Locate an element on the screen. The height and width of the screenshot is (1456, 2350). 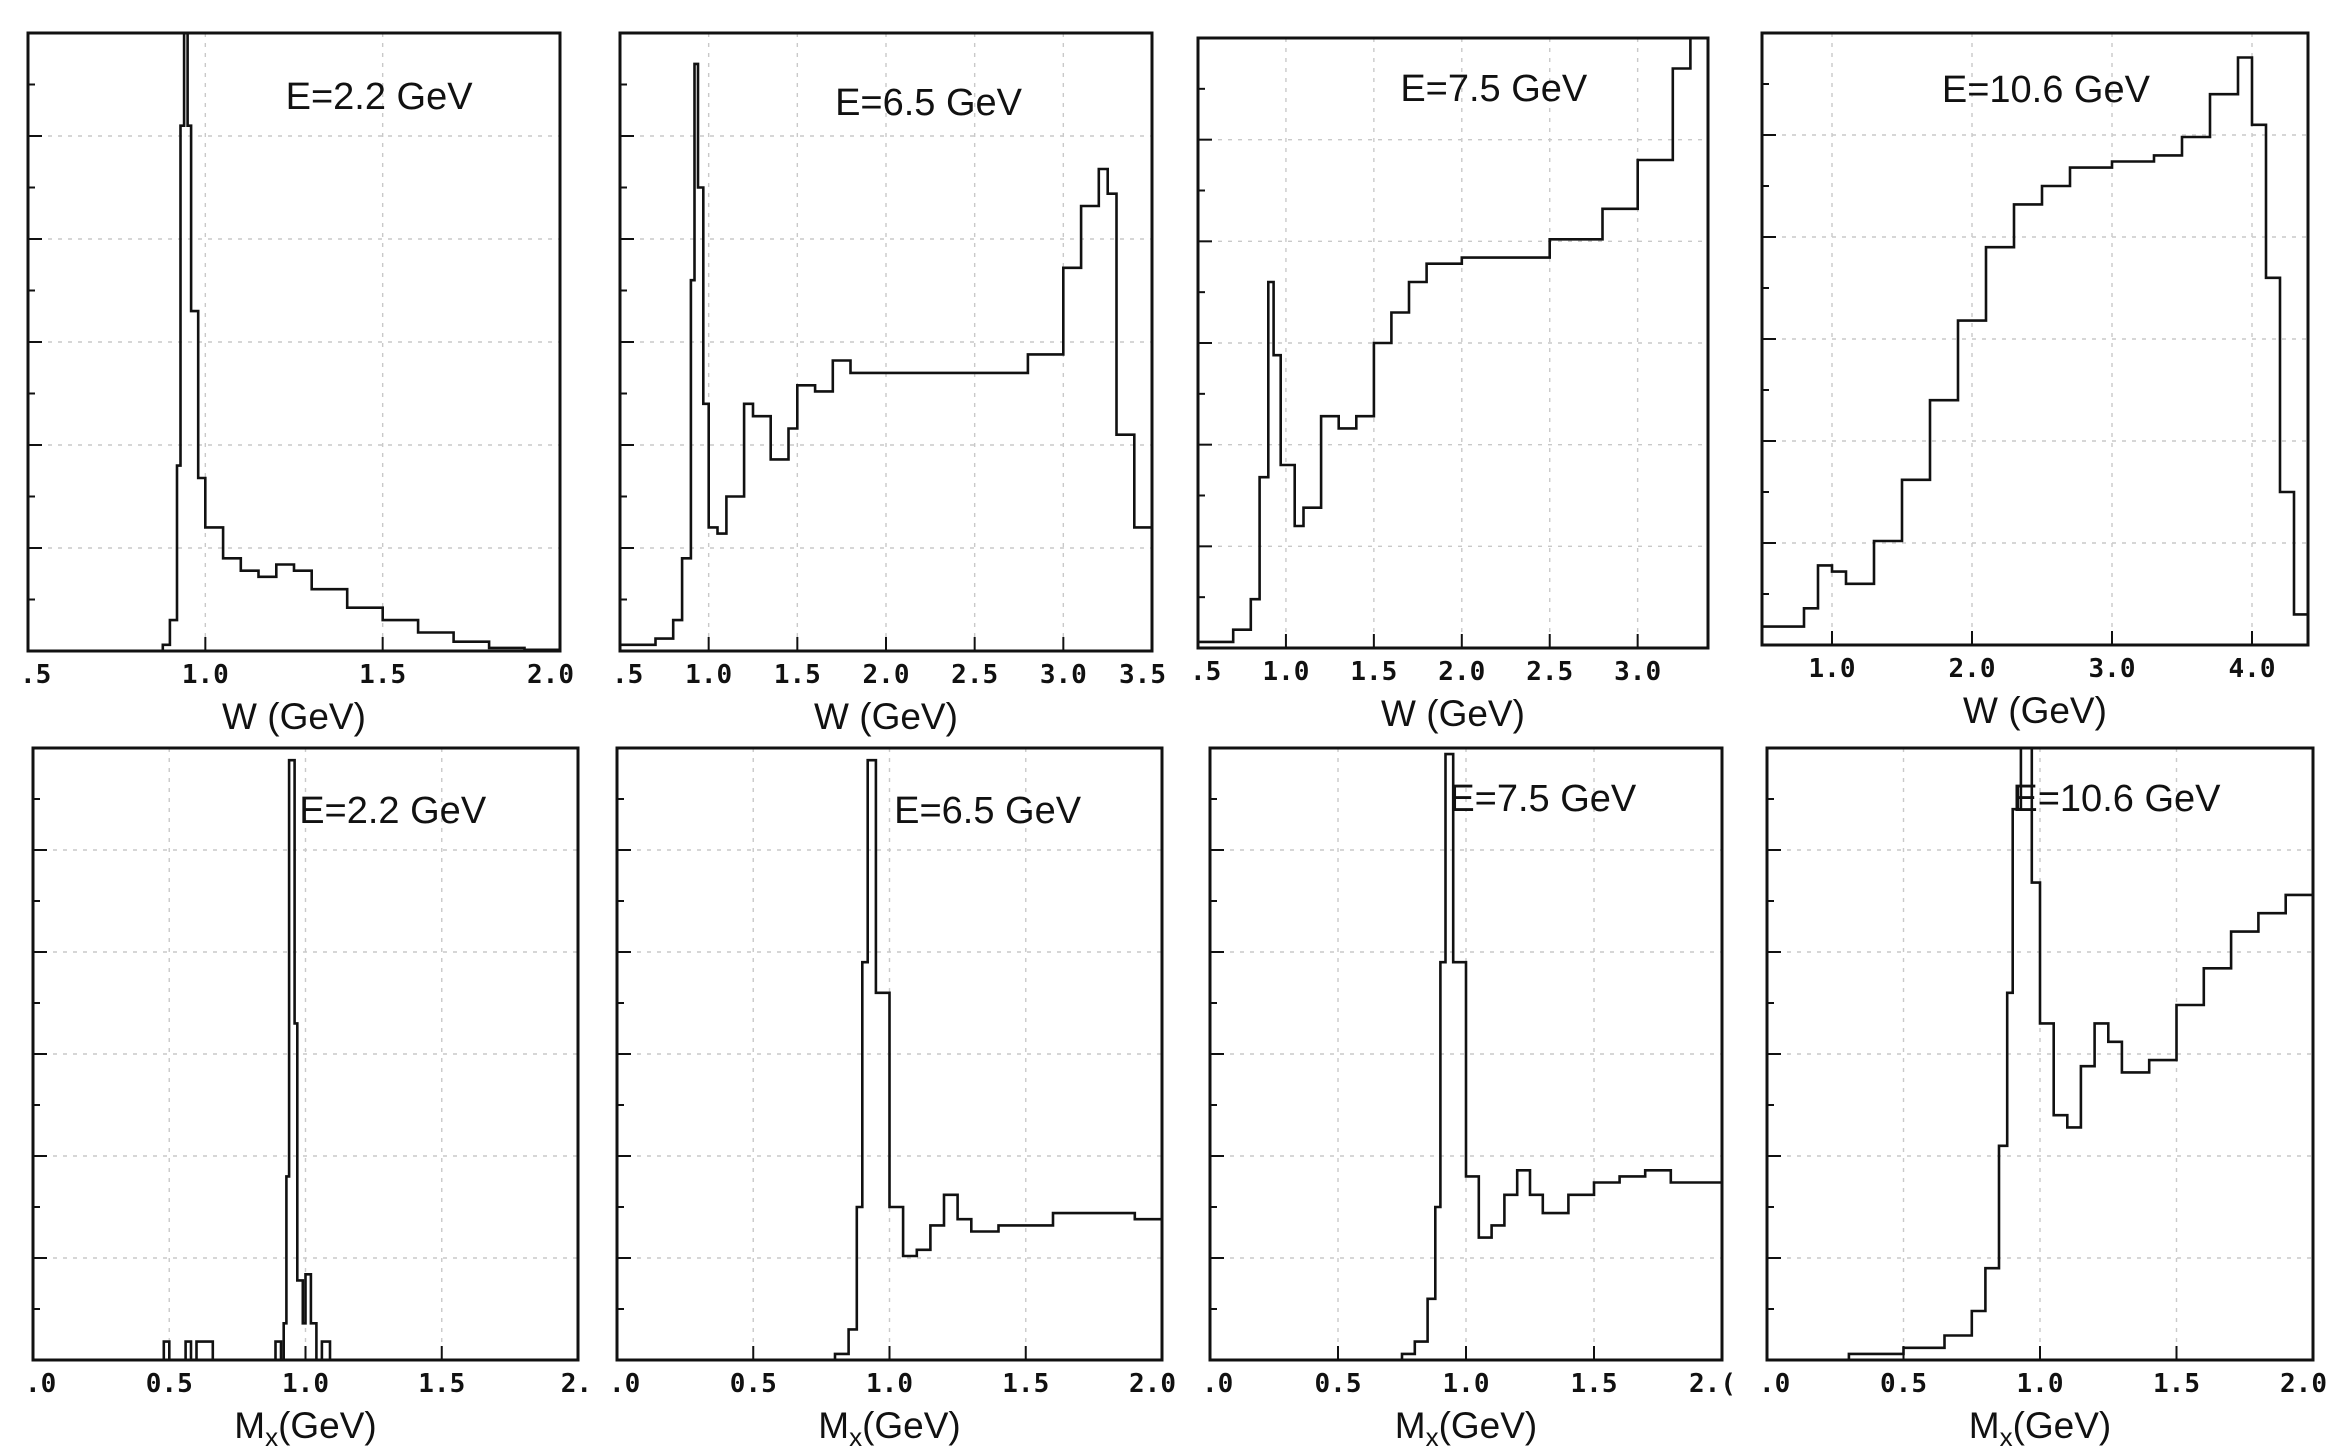
panel-7: .0 0.5 1.0 1.5 2.( E=7.5 GeV Mx(GeV) is located at coordinates (1469, 1099).